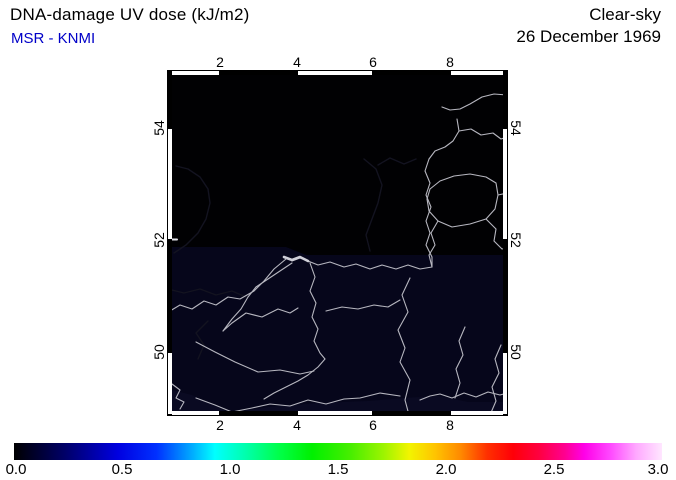 This screenshot has height=480, width=676. What do you see at coordinates (516, 240) in the screenshot?
I see `y-tick-right-52: 52` at bounding box center [516, 240].